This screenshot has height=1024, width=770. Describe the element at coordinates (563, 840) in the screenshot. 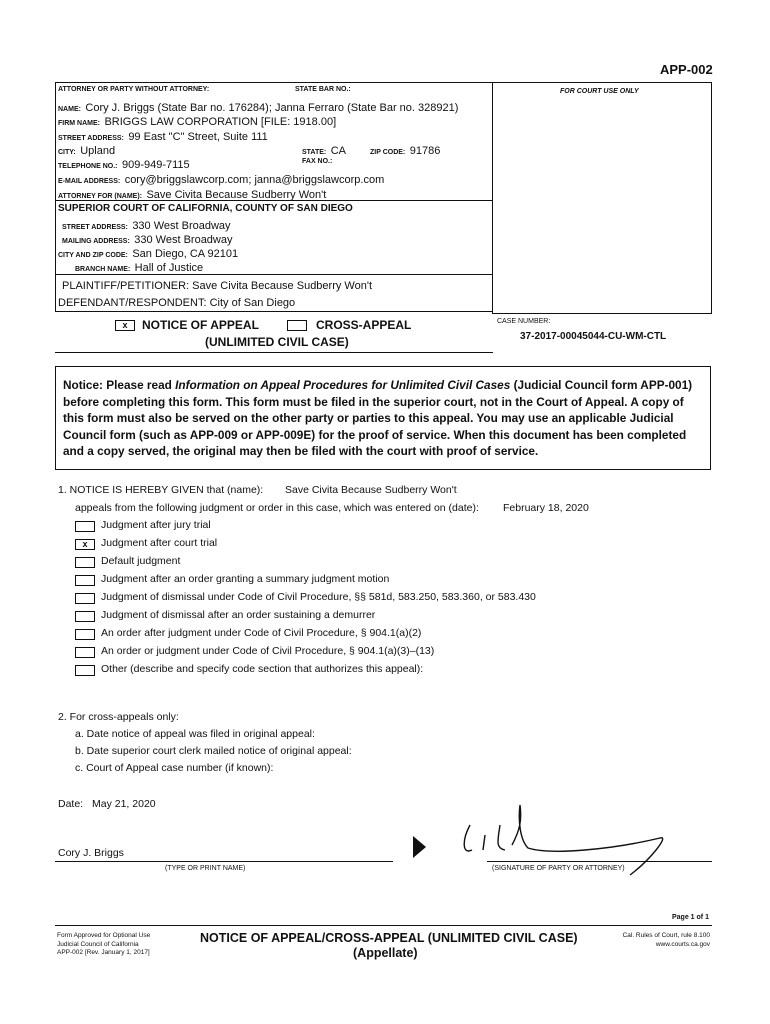

I see `signature` at that location.